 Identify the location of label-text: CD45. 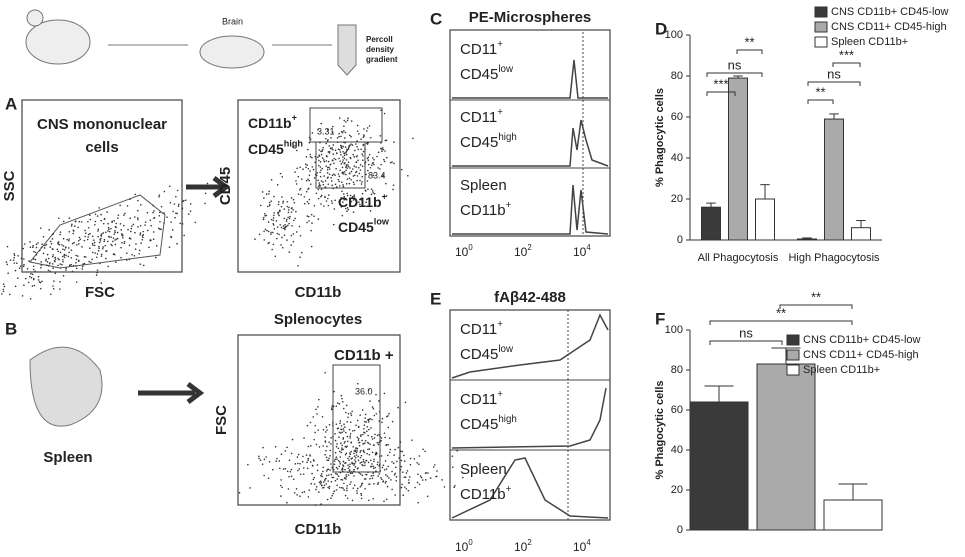
(479, 142).